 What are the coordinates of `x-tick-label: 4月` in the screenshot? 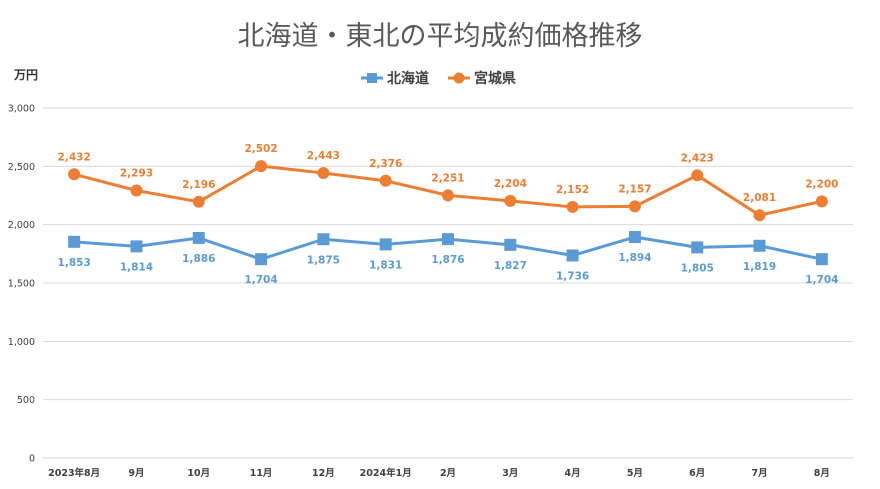 It's located at (573, 473).